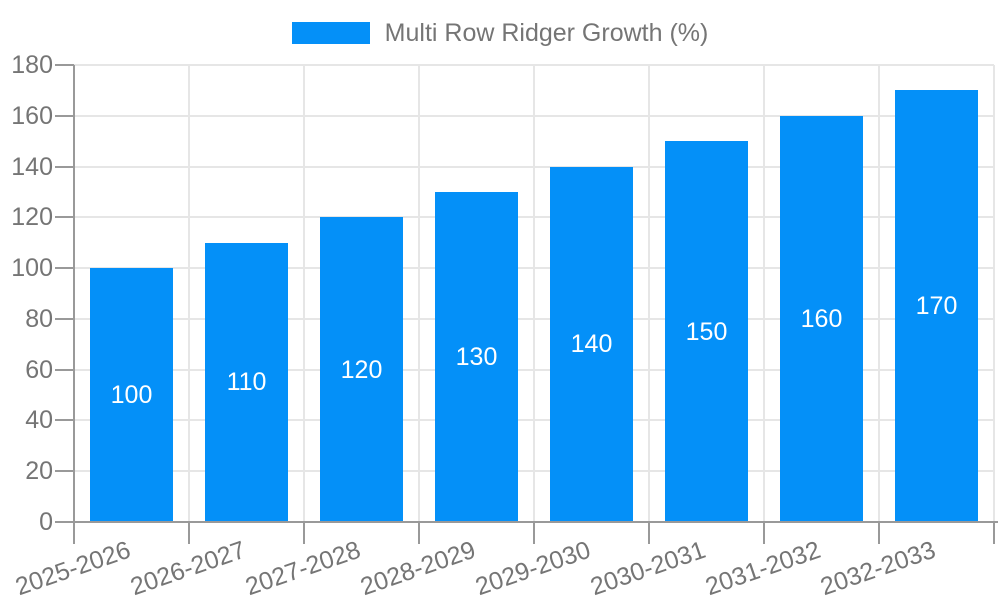 This screenshot has height=600, width=1000. Describe the element at coordinates (39, 420) in the screenshot. I see `y-tick-label: 40` at that location.